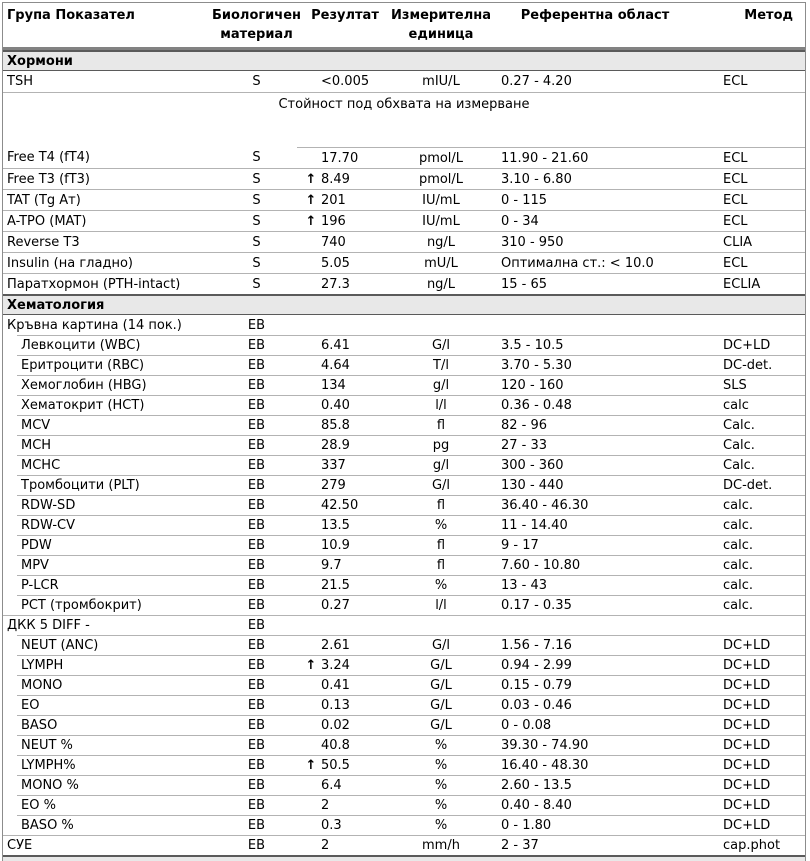  Describe the element at coordinates (404, 304) in the screenshot. I see `section-header-row: Хематология` at that location.